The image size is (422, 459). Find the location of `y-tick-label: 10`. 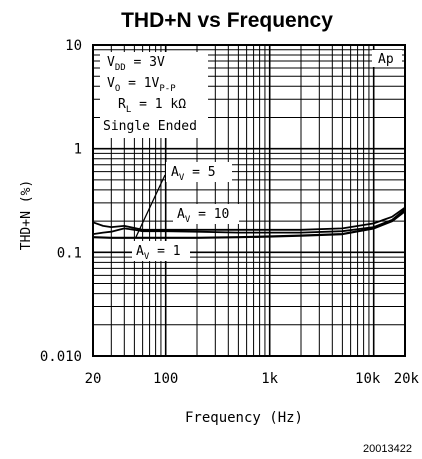

y-tick-label: 10 is located at coordinates (73, 46).